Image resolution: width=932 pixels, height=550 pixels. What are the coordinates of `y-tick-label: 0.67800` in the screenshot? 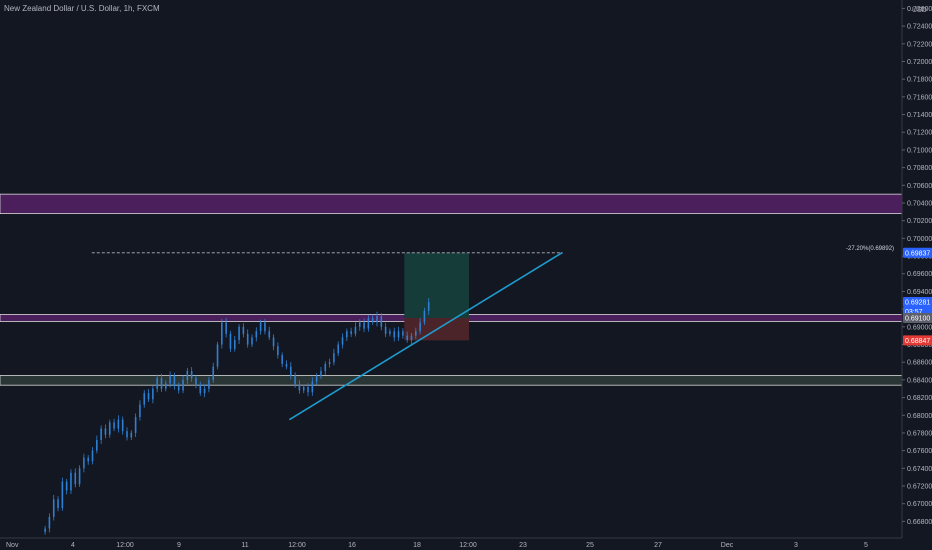 It's located at (919, 433).